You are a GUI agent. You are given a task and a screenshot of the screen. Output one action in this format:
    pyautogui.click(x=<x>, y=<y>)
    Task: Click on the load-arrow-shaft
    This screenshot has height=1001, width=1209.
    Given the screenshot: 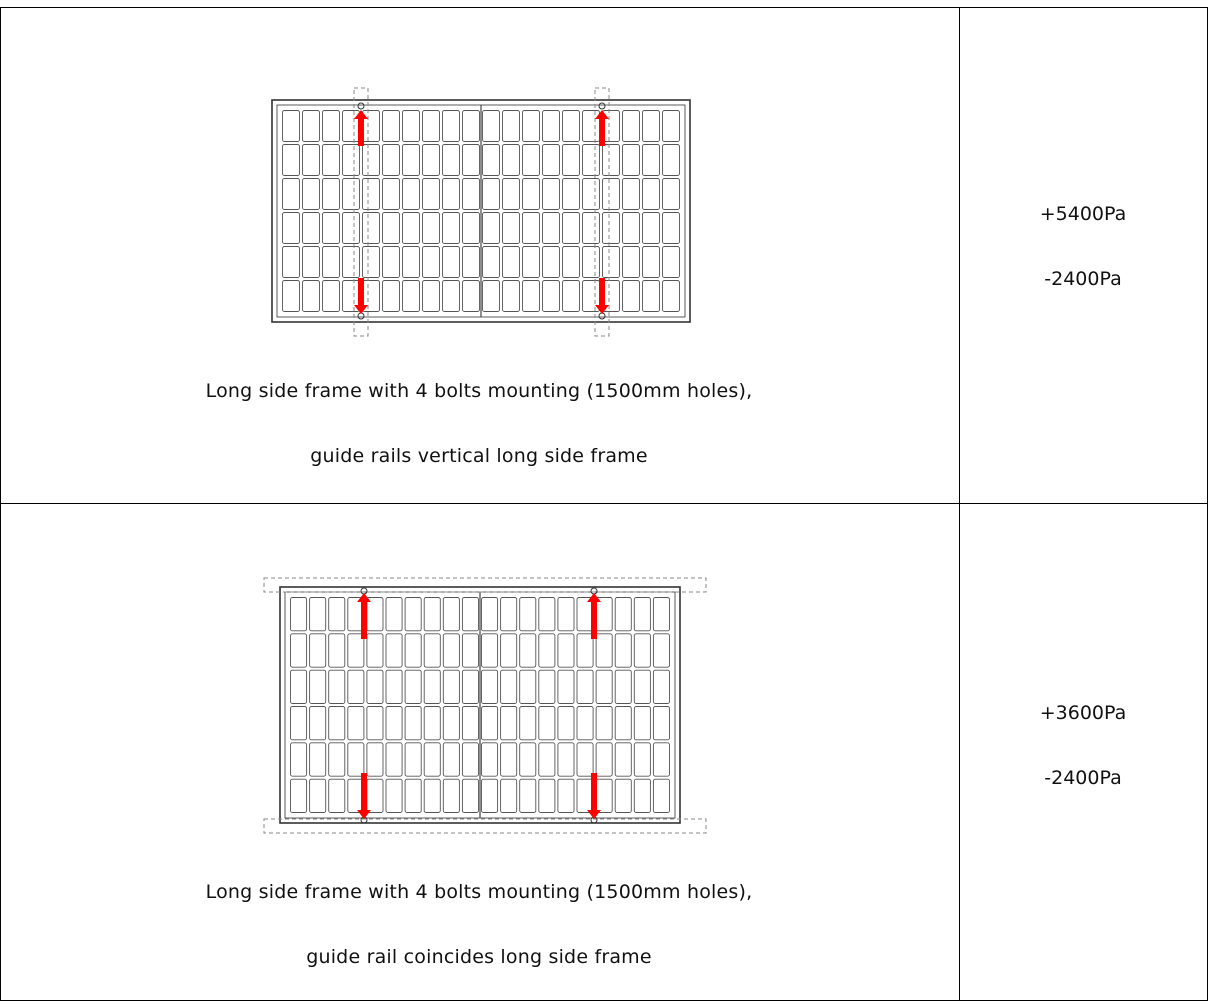 What is the action you would take?
    pyautogui.click(x=361, y=132)
    